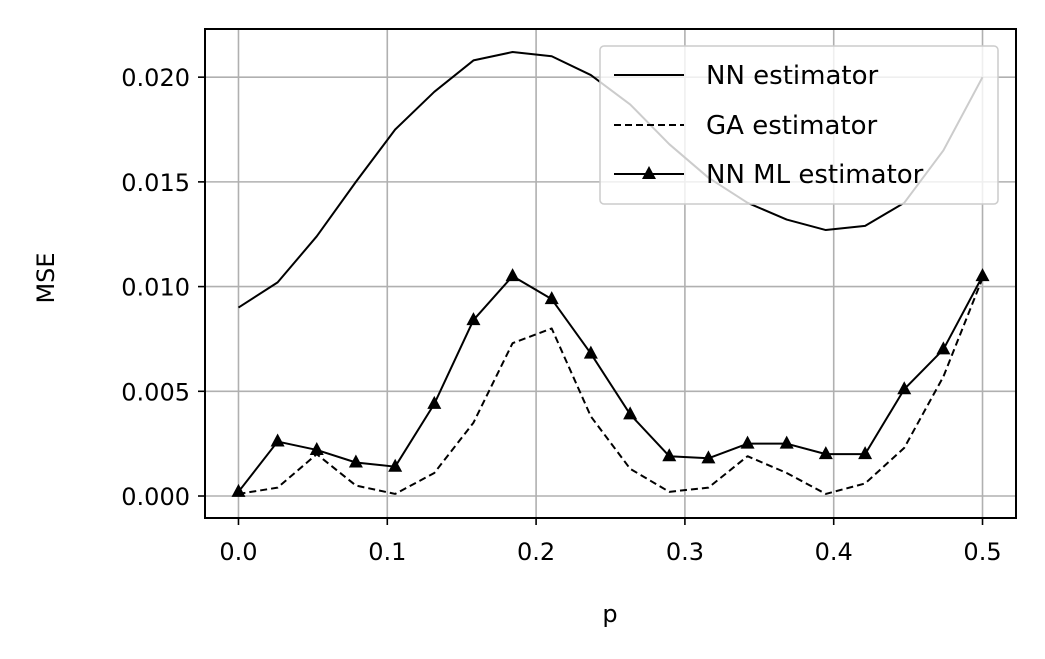 The width and height of the screenshot is (1045, 659). Describe the element at coordinates (155, 288) in the screenshot. I see `y-tick-label: 0.010` at that location.